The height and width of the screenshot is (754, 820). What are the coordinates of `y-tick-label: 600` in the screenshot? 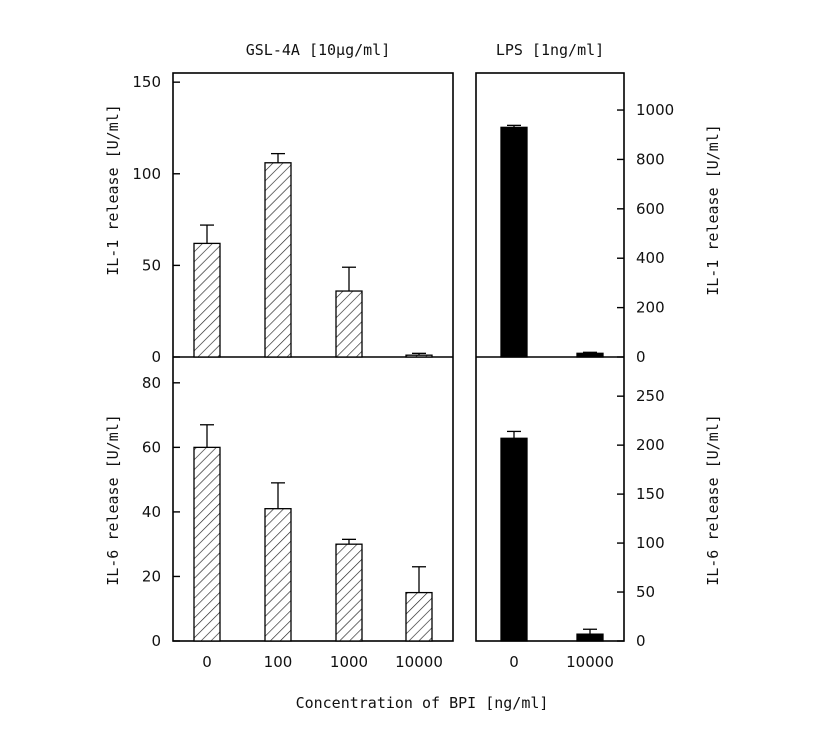 It's located at (650, 209).